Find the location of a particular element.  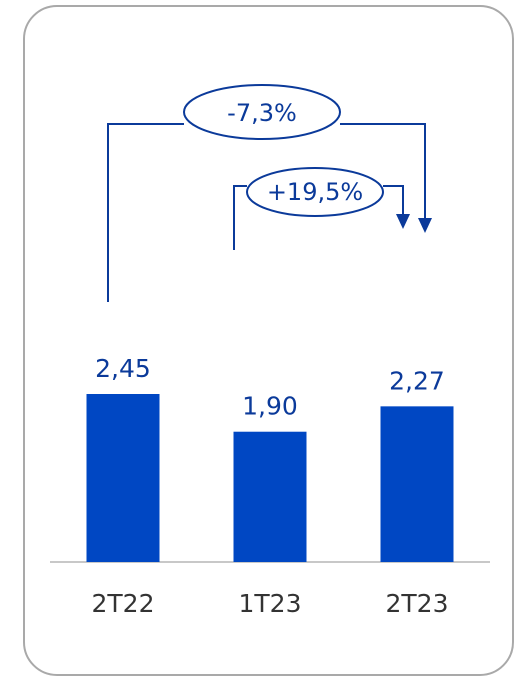

category-label-2t23: 2T23 is located at coordinates (417, 603).